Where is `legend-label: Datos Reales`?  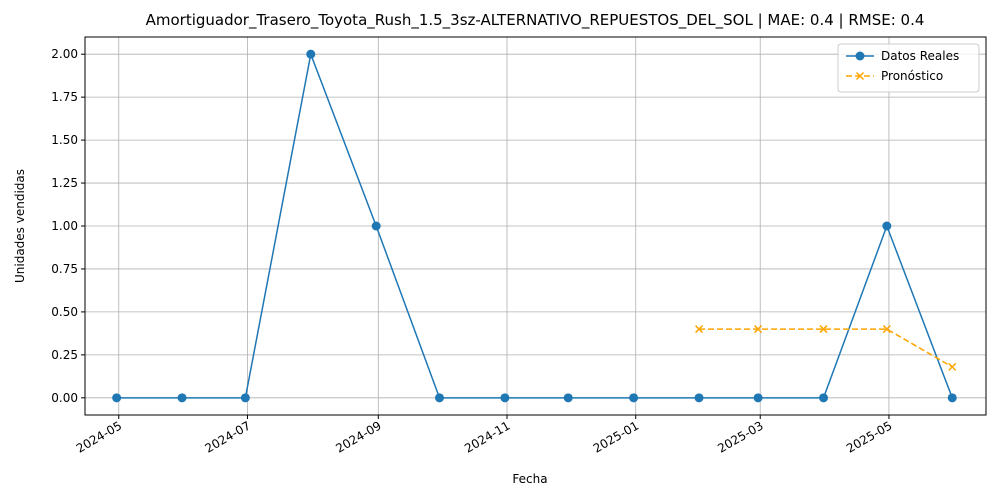
legend-label: Datos Reales is located at coordinates (920, 56).